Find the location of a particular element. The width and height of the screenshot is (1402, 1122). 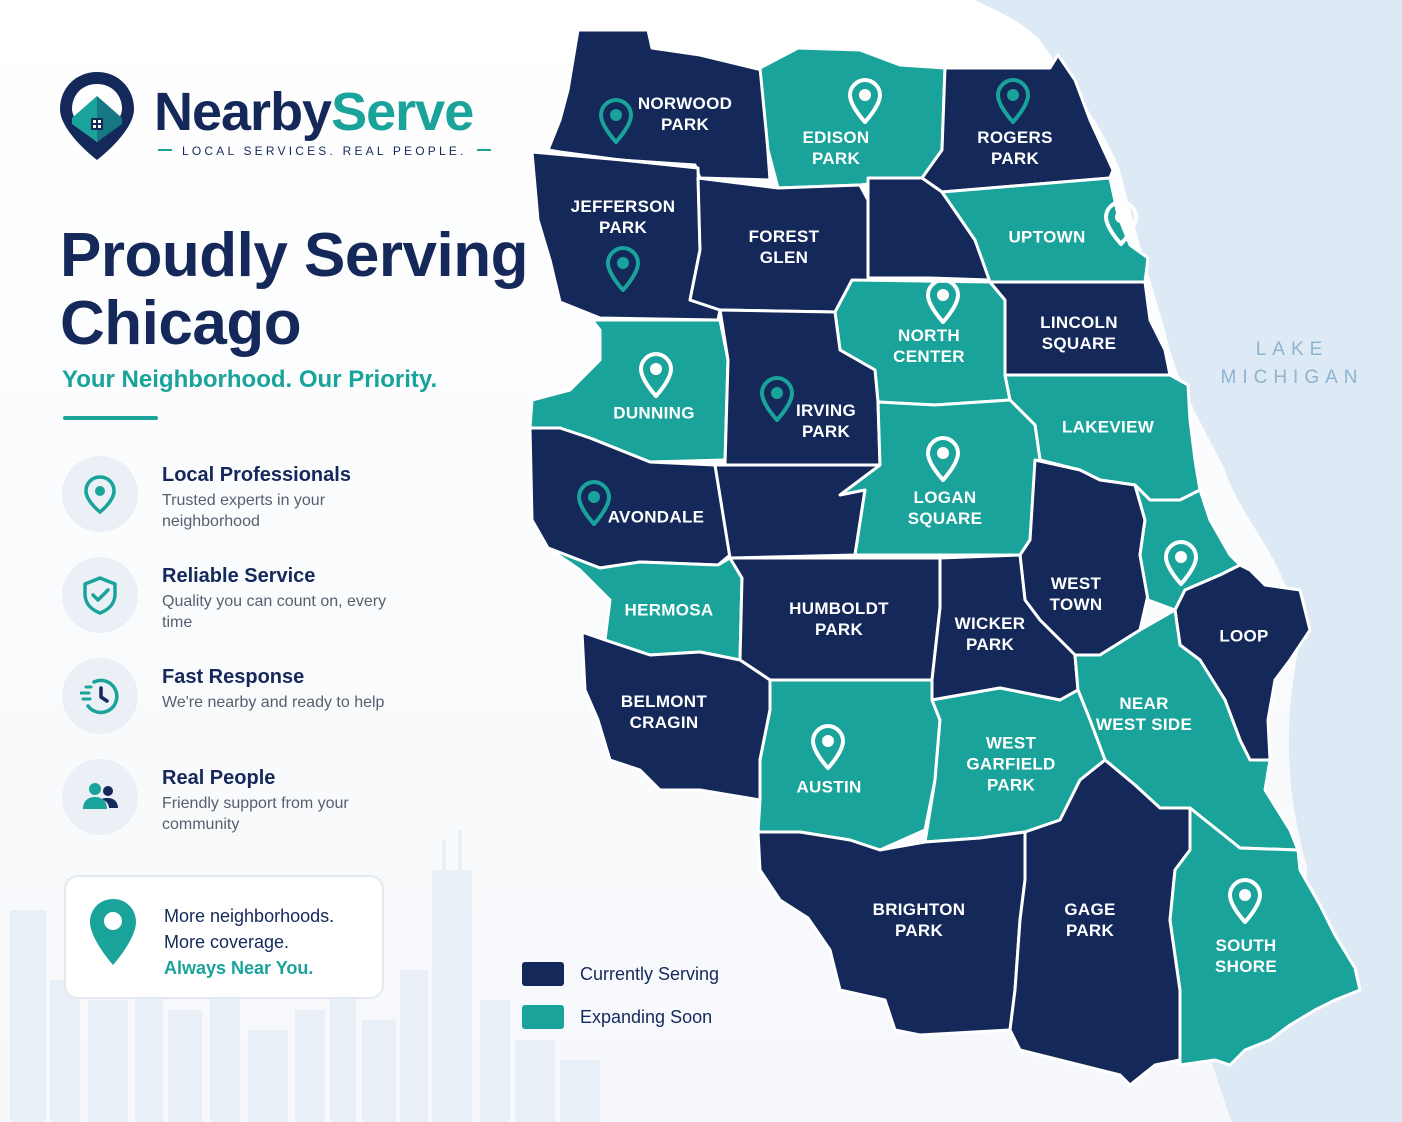

promo-line: More coverage. is located at coordinates (227, 942).